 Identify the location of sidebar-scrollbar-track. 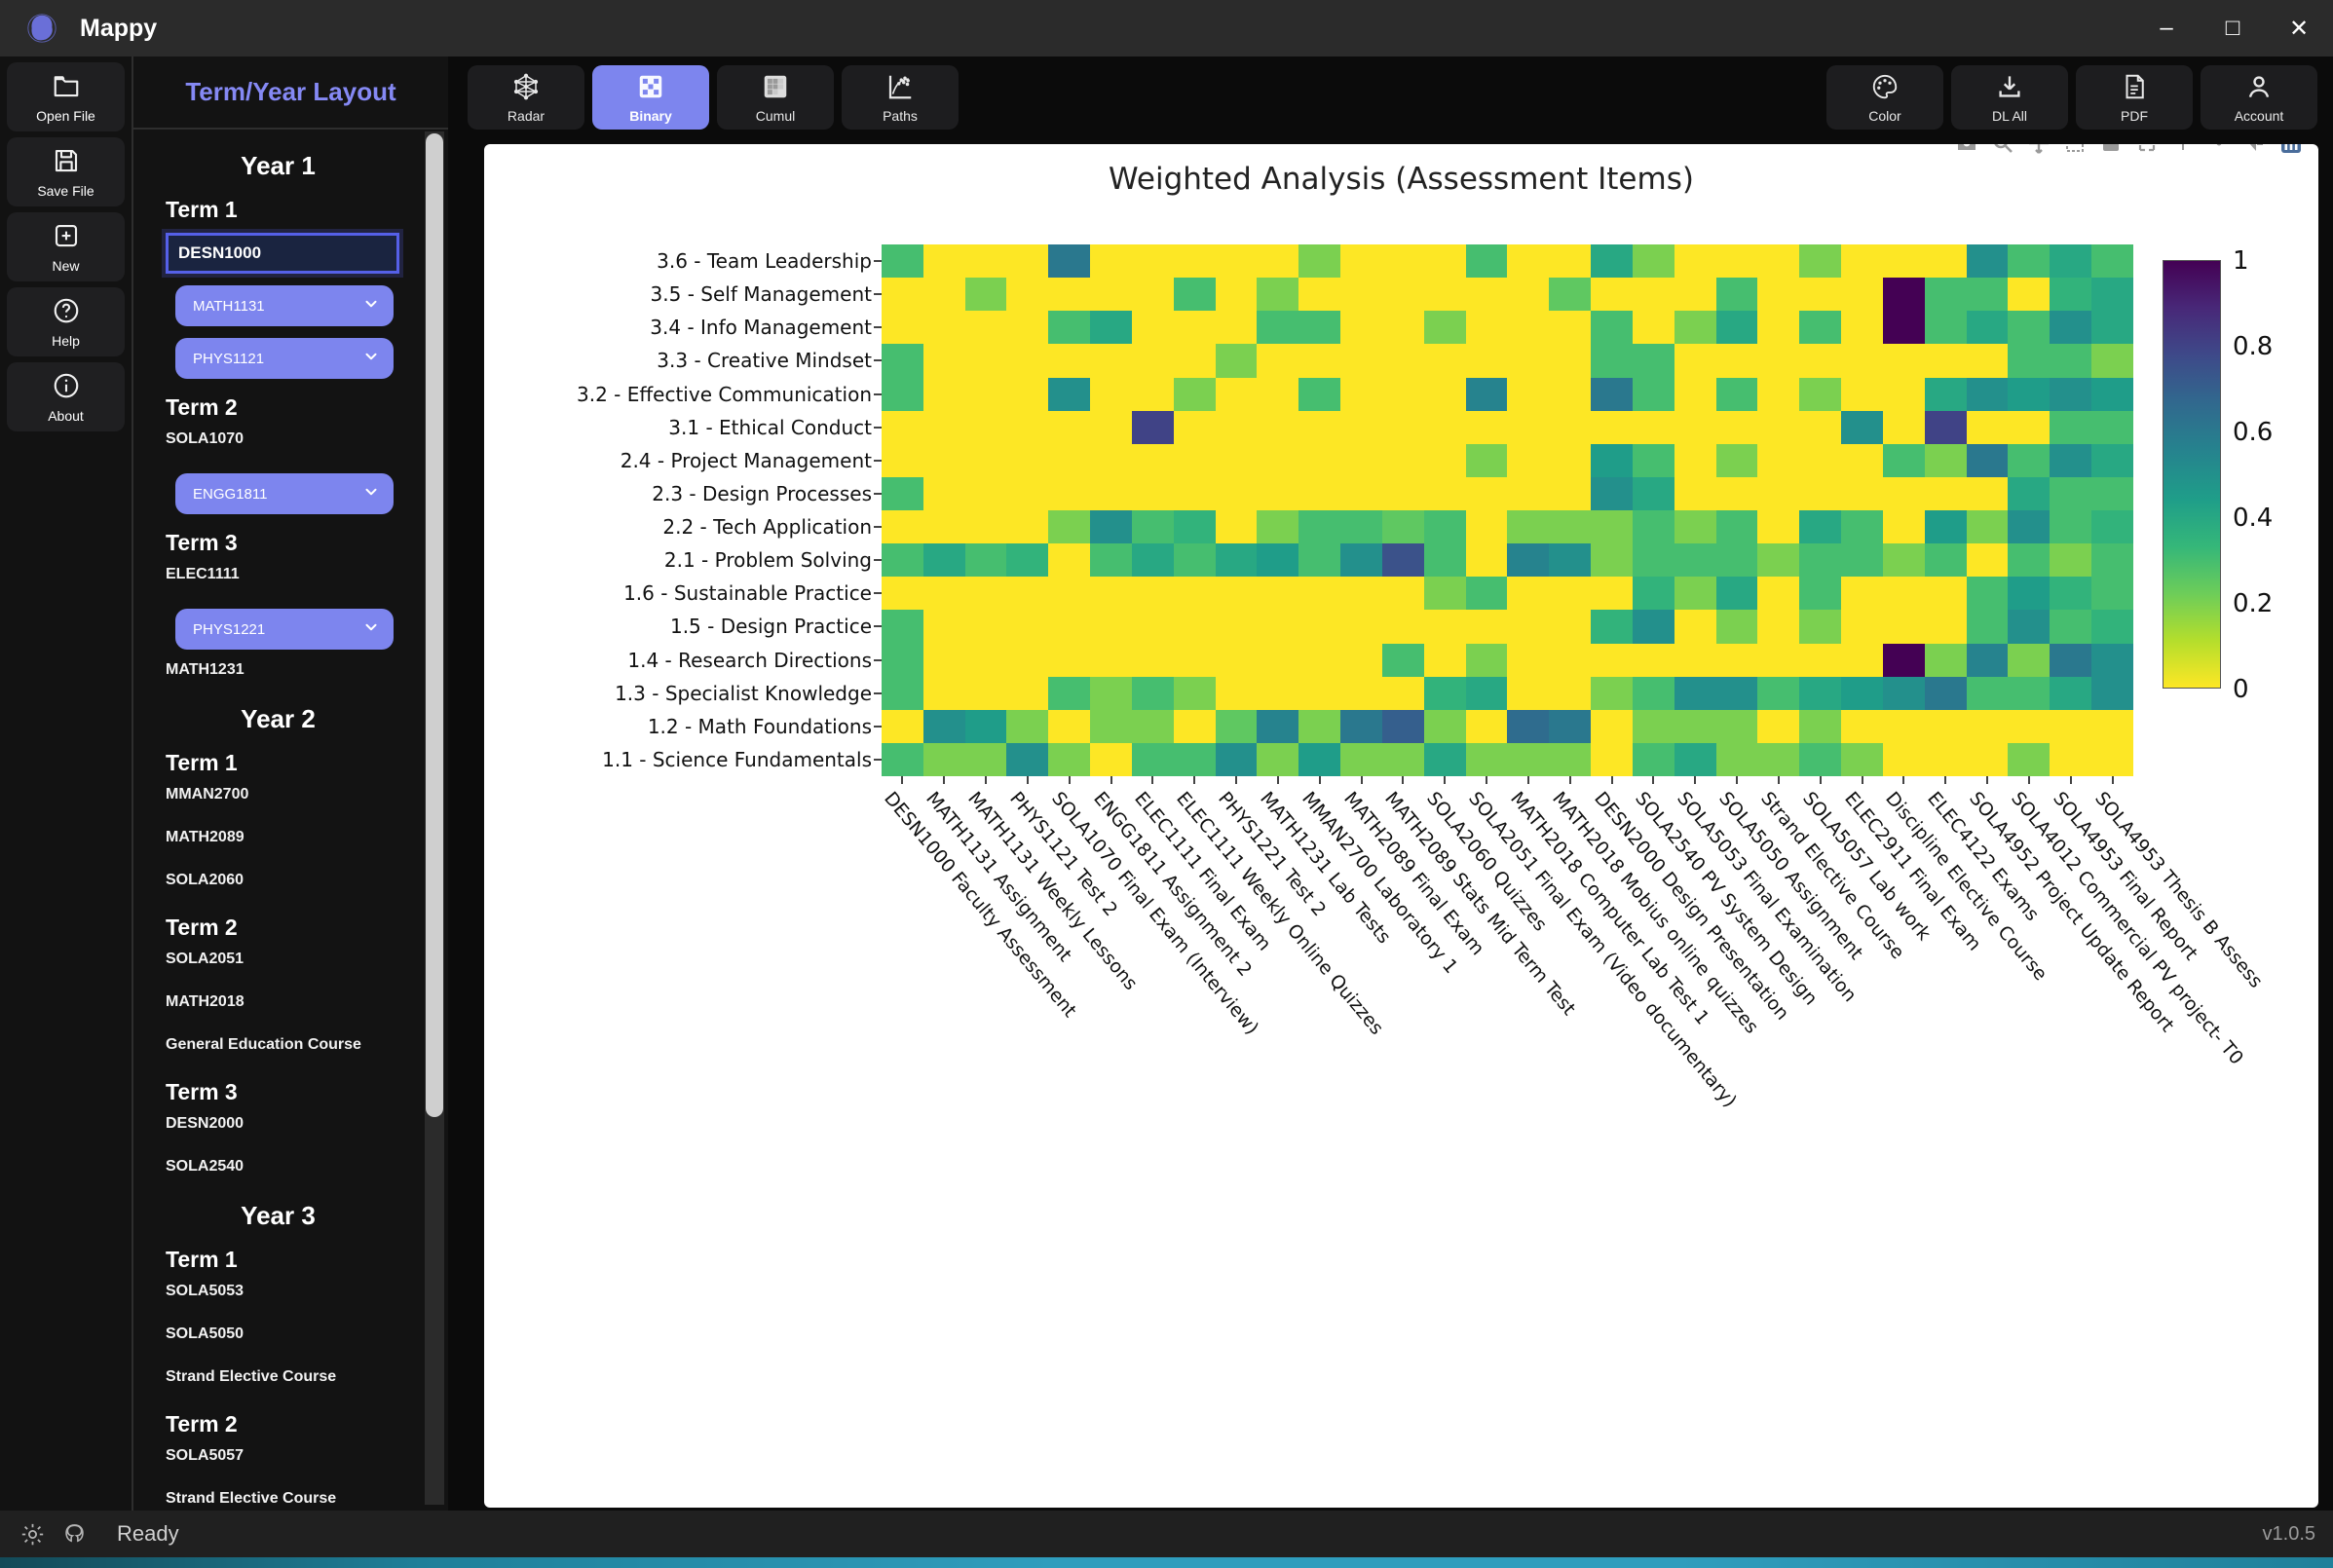
(434, 818).